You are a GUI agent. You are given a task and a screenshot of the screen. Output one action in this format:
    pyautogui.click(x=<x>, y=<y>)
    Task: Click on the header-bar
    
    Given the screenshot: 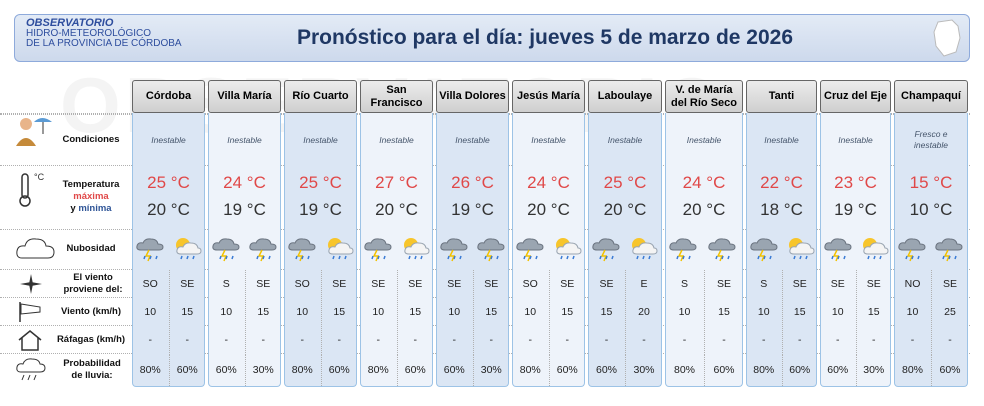 What is the action you would take?
    pyautogui.click(x=492, y=38)
    